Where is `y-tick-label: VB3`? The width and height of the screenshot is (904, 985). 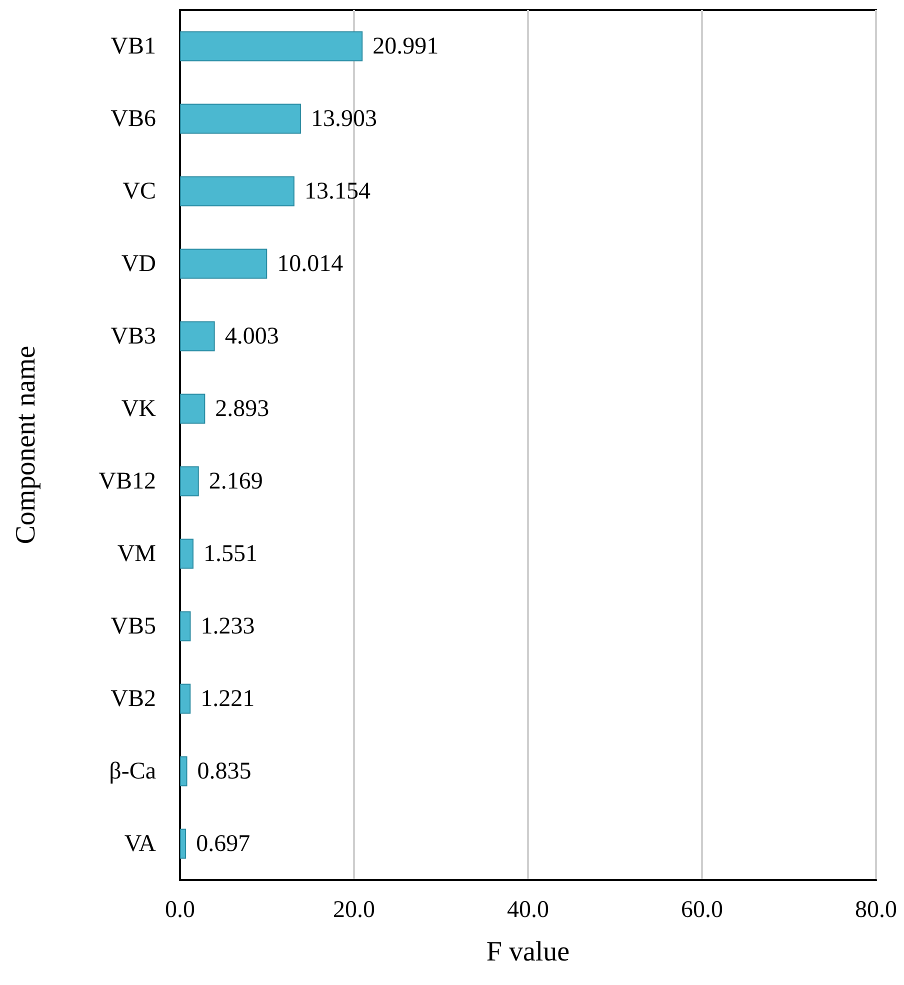
y-tick-label: VB3 is located at coordinates (133, 336).